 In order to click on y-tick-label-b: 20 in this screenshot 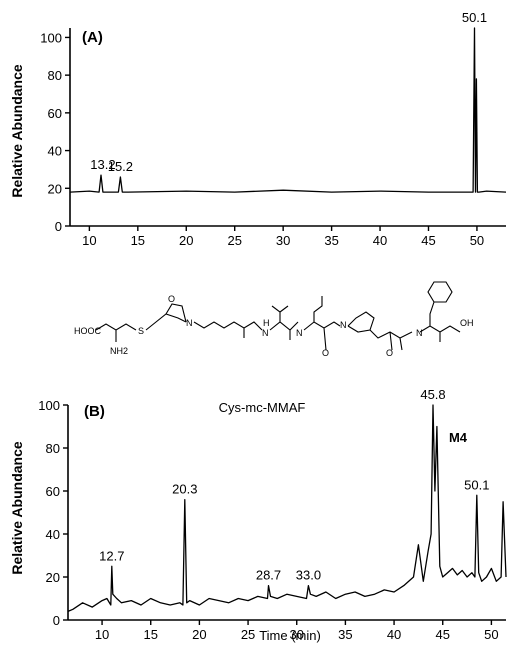, I will do `click(53, 577)`.